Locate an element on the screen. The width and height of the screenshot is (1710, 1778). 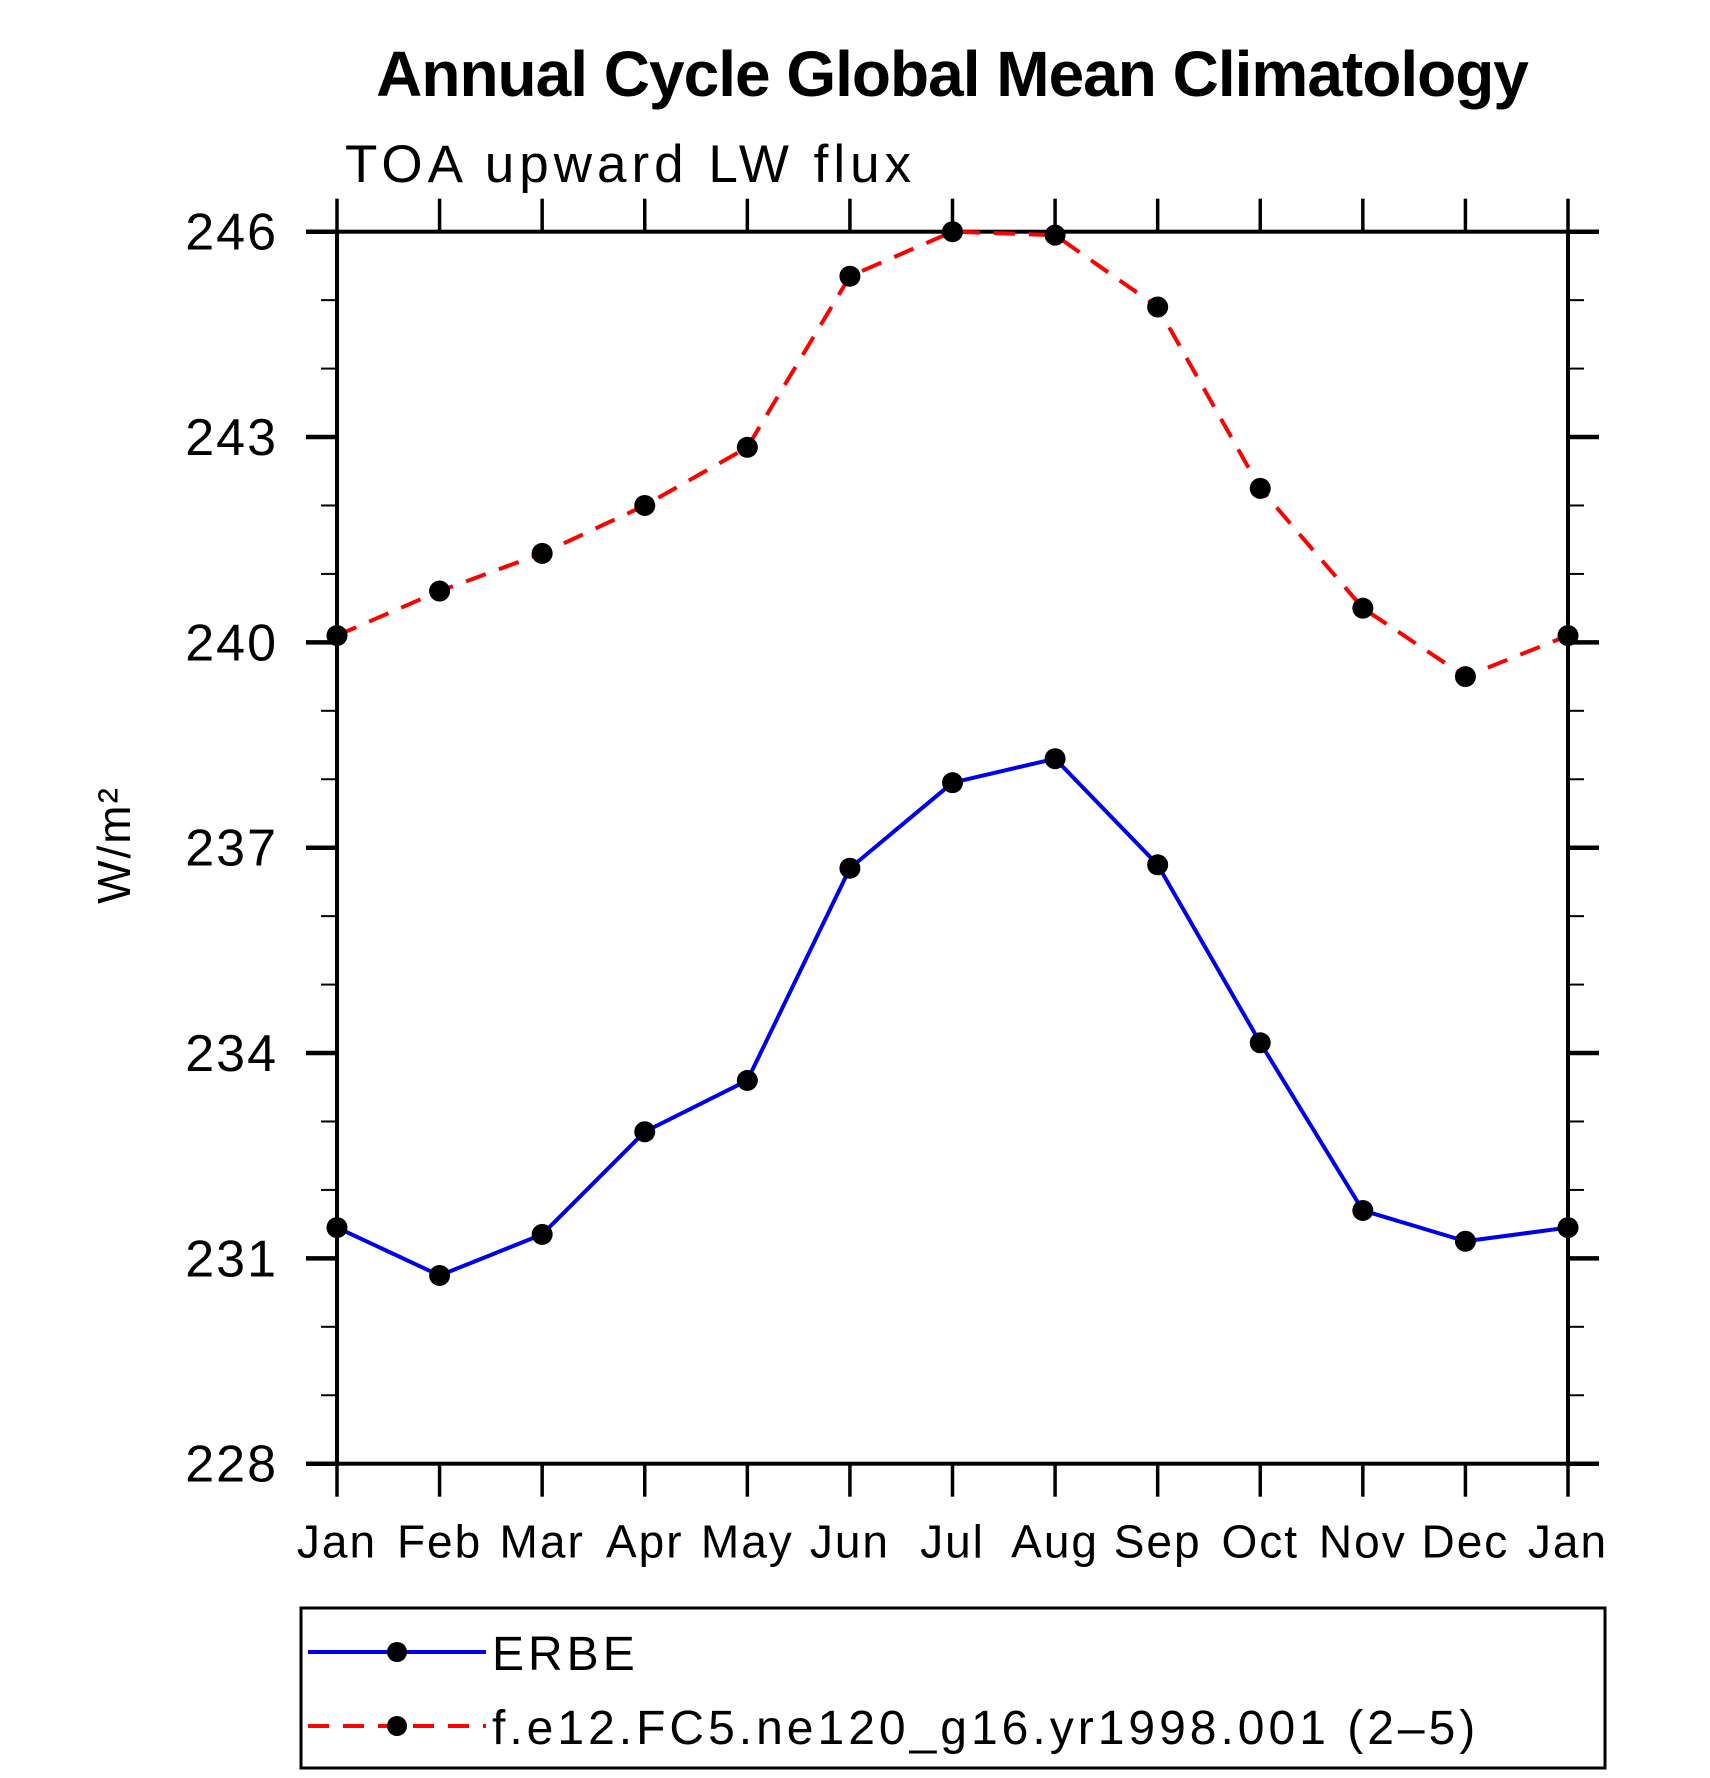
x-tick-label: May is located at coordinates (747, 1542).